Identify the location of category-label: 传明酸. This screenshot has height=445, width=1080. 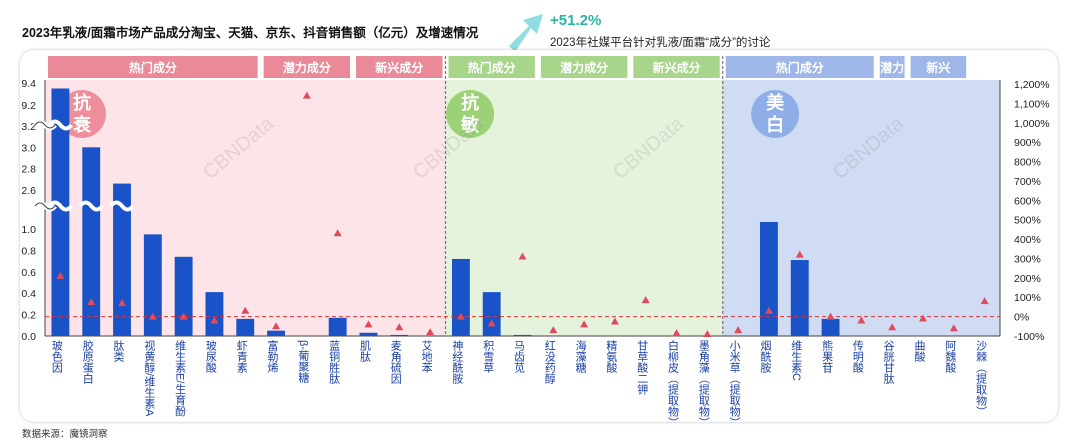
(857, 357).